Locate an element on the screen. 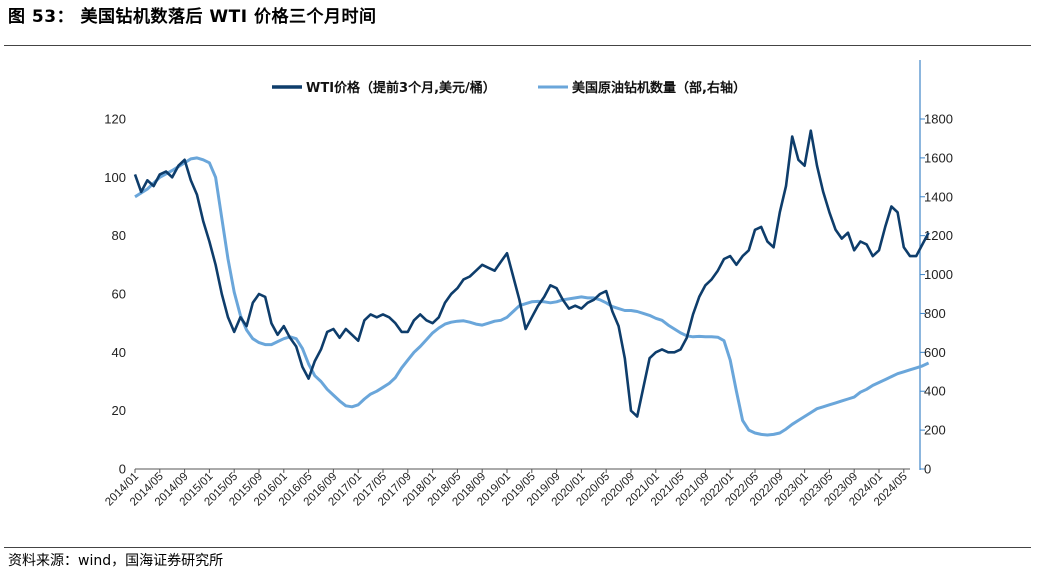 The width and height of the screenshot is (1037, 575). right-tick-label: 1400 is located at coordinates (938, 196).